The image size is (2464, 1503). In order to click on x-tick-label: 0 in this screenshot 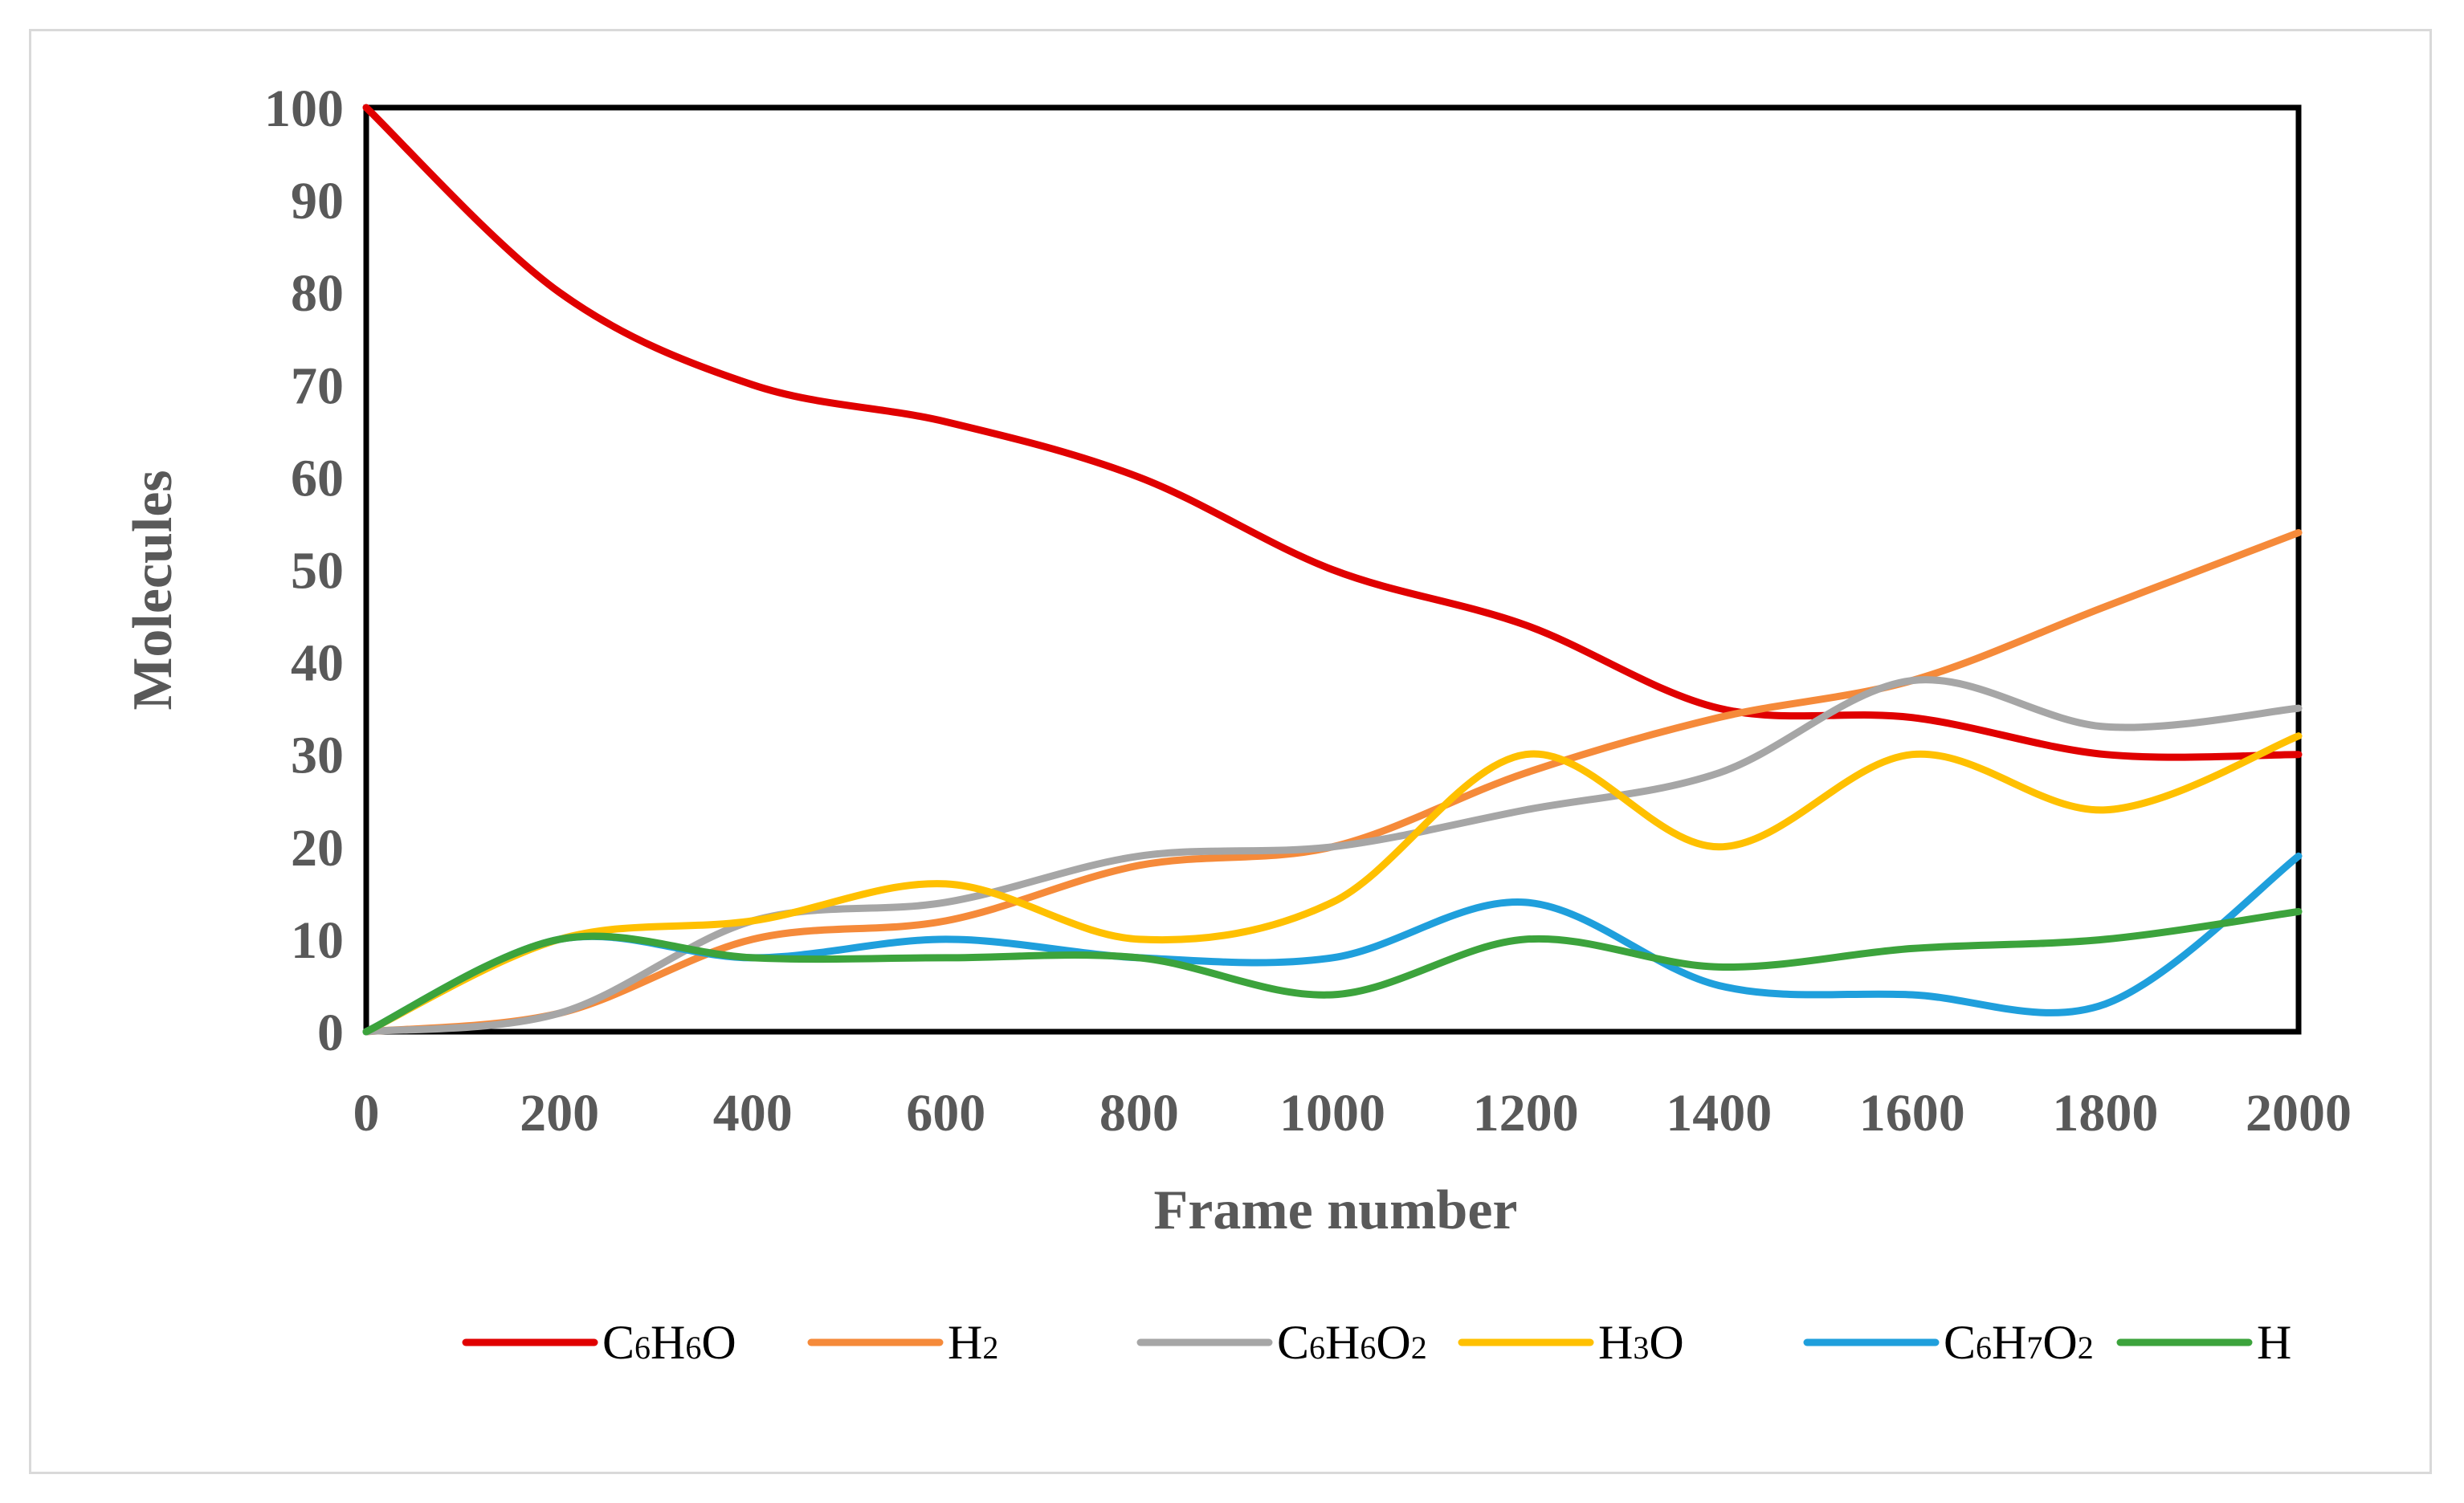, I will do `click(366, 1114)`.